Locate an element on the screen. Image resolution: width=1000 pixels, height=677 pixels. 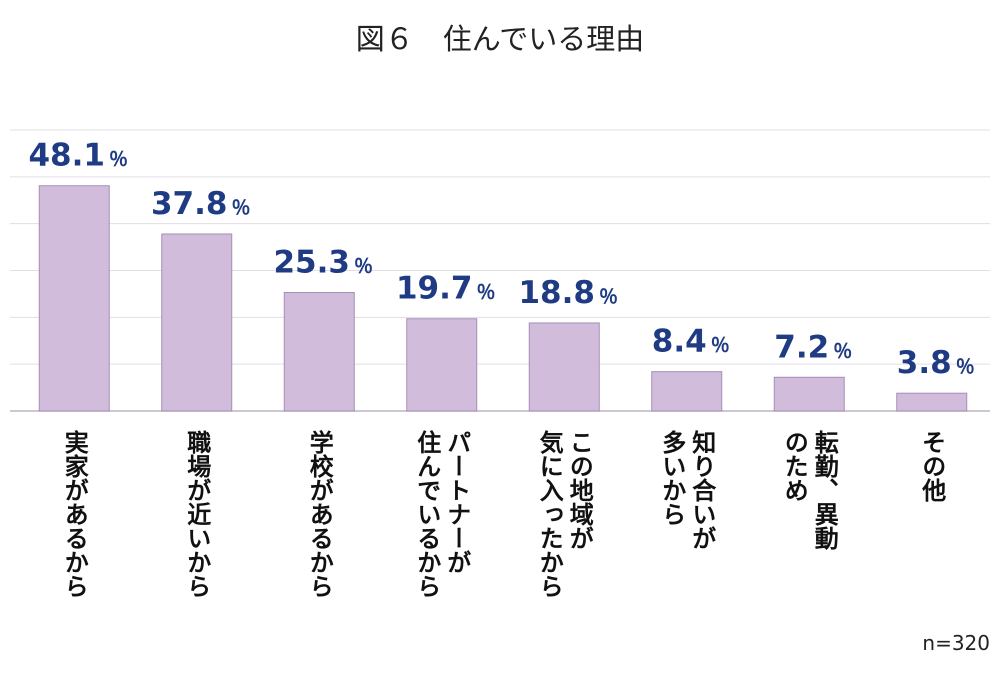
category-label-line: 転勤、異動 is located at coordinates (824, 490).